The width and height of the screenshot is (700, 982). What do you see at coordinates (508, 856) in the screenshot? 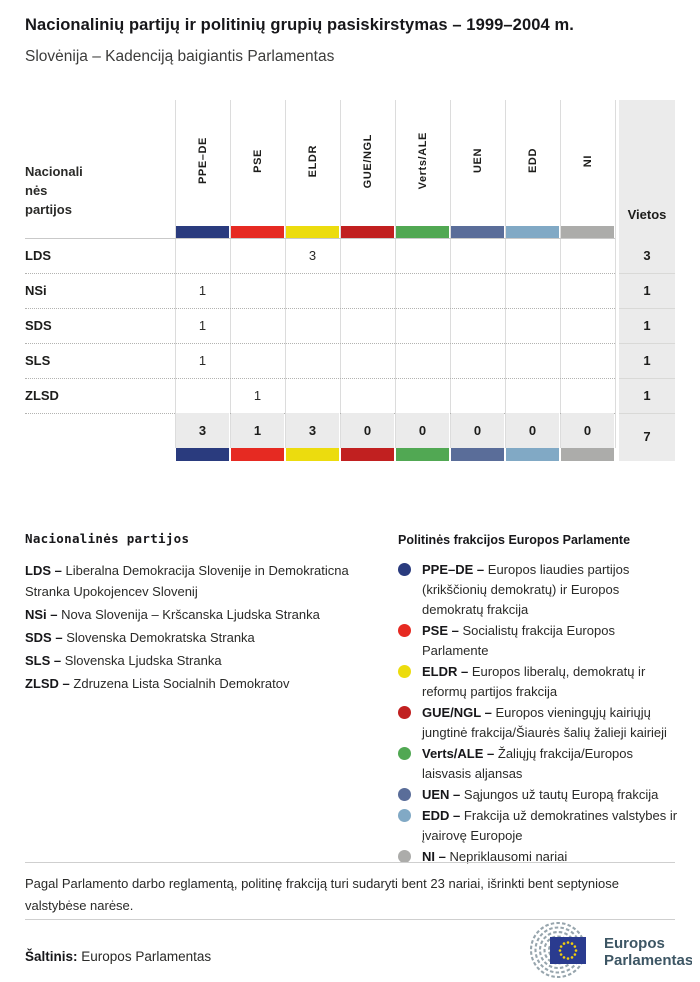
I see `group-desc: Nepriklausomi nariai` at bounding box center [508, 856].